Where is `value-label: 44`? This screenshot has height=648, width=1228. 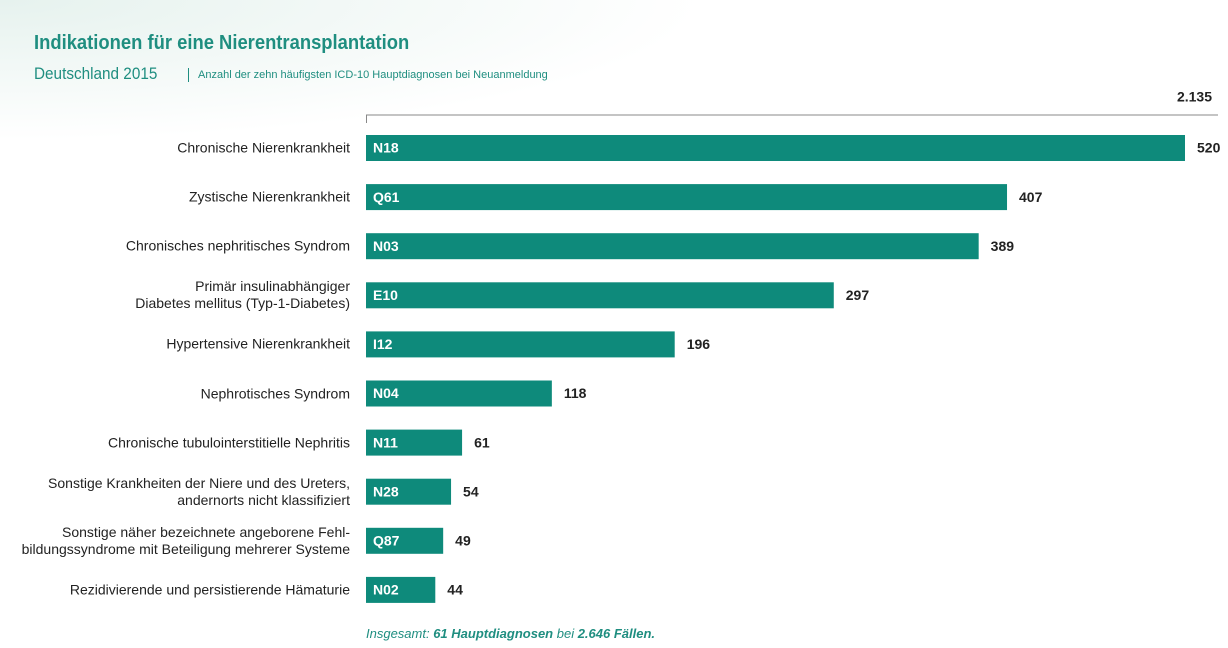
value-label: 44 is located at coordinates (455, 590).